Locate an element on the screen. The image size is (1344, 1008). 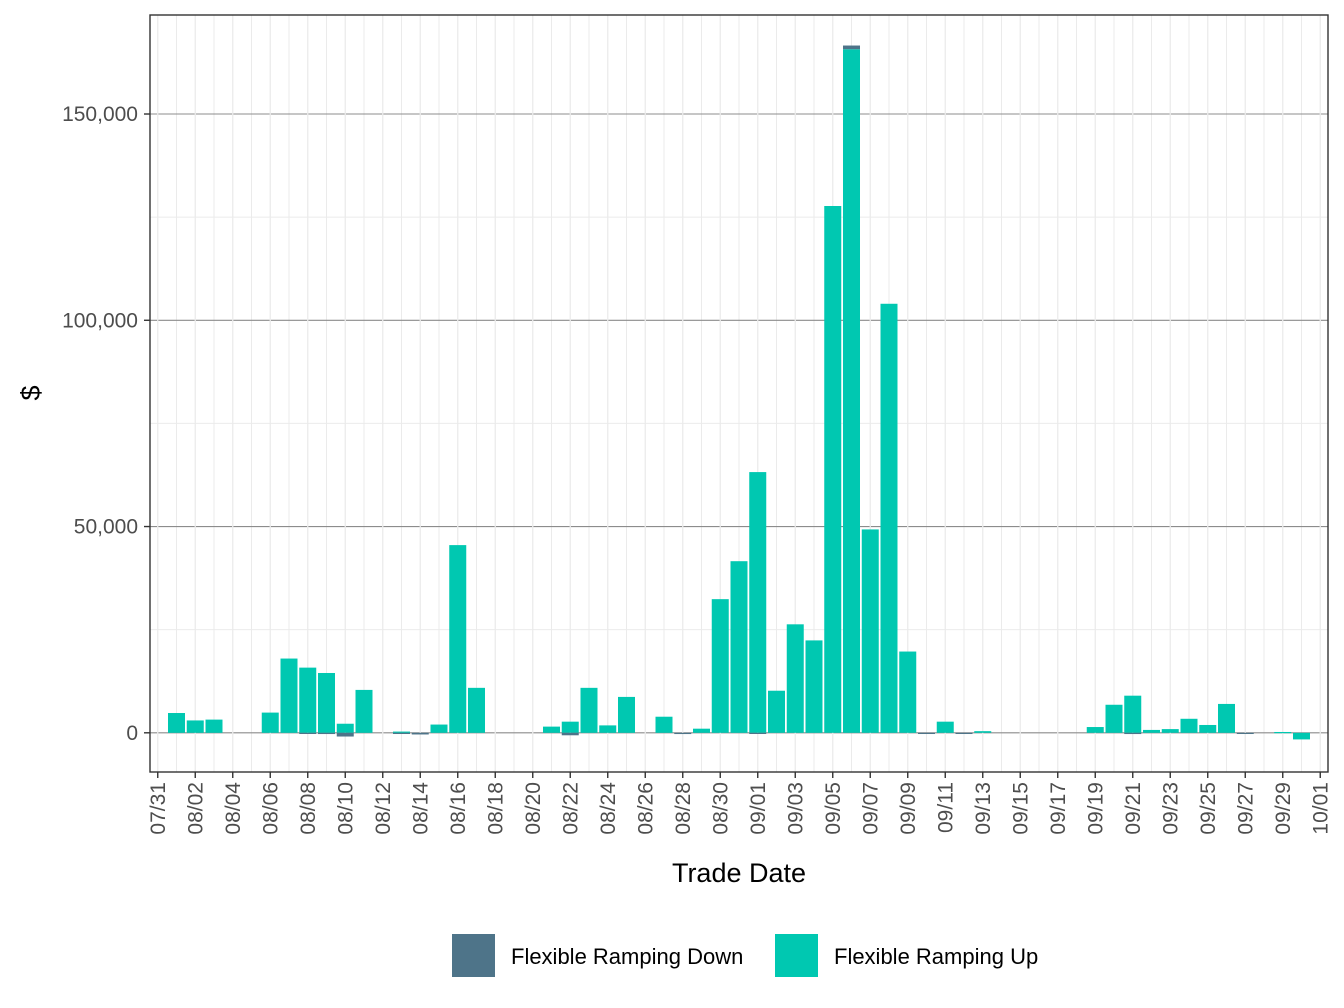
x-tick-label: 08/04 is located at coordinates (233, 808).